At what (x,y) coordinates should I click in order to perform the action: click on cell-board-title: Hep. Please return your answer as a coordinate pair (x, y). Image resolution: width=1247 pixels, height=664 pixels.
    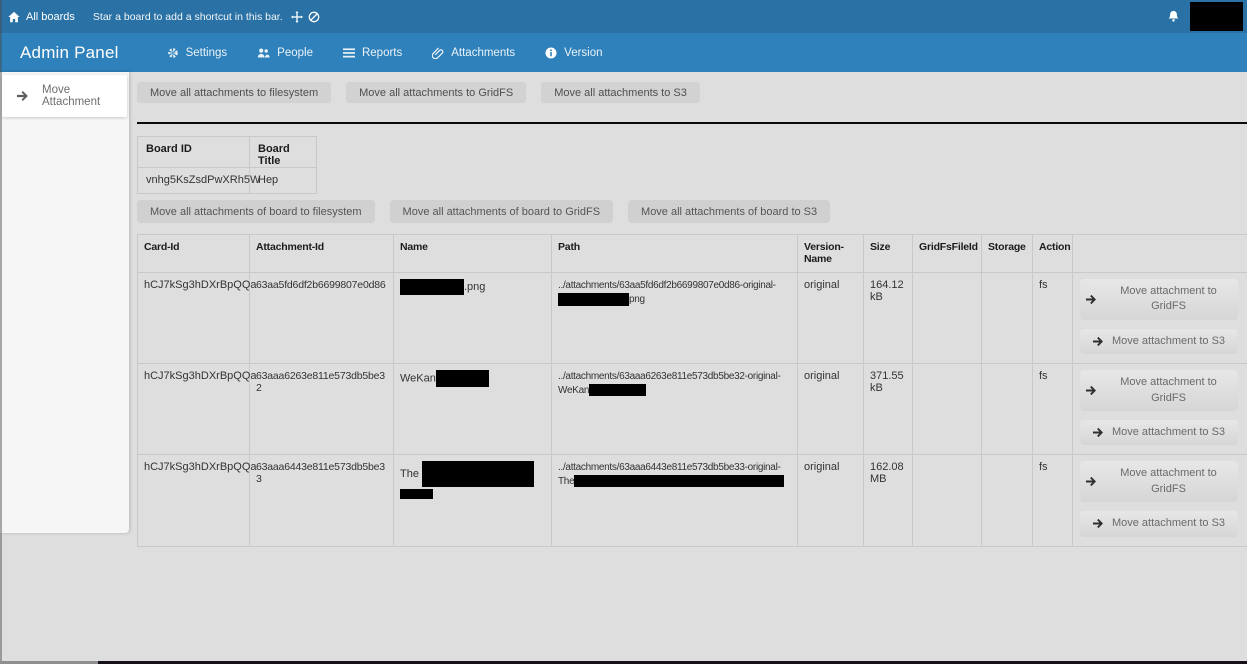
    Looking at the image, I should click on (283, 180).